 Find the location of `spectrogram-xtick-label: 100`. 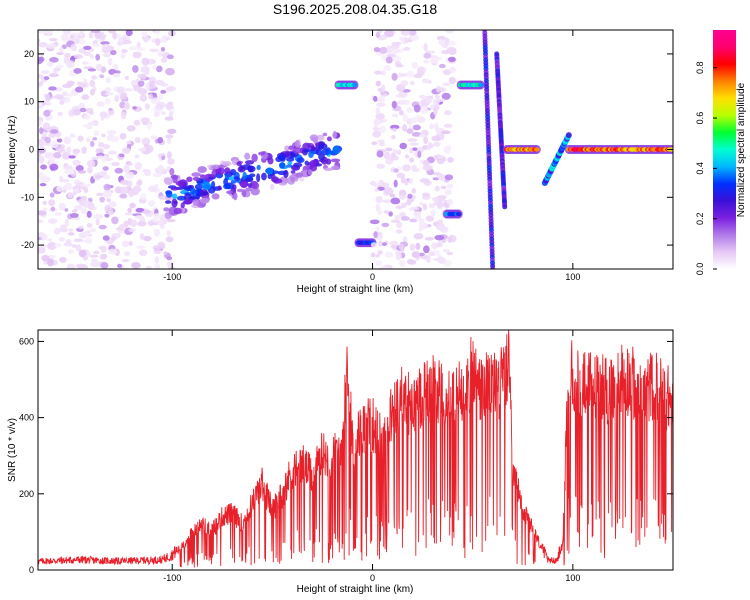

spectrogram-xtick-label: 100 is located at coordinates (572, 277).